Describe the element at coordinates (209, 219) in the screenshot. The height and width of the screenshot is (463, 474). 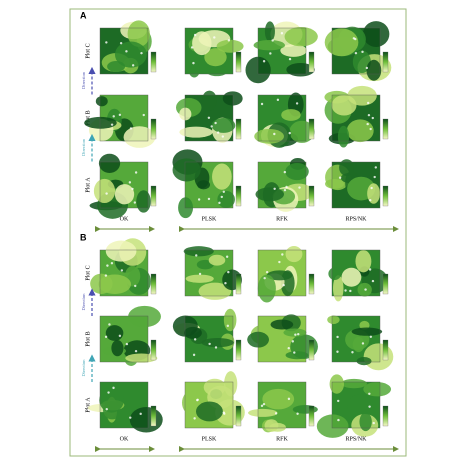
I see `column-label: PLSK` at that location.